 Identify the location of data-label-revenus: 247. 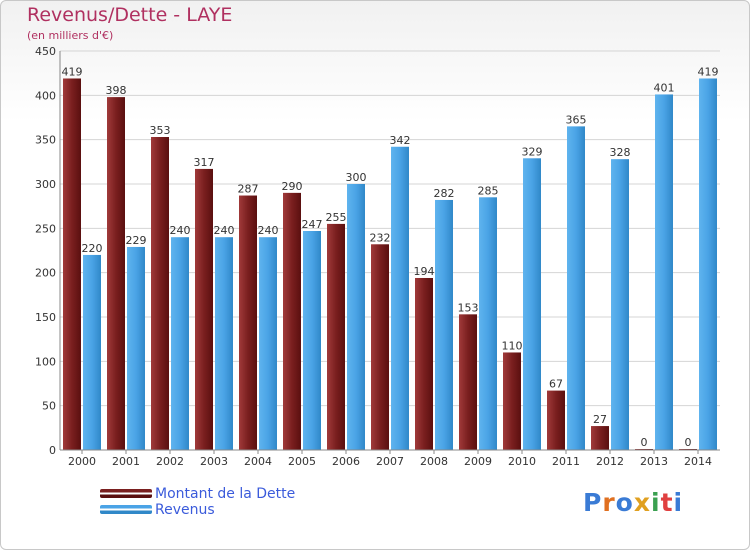
(312, 224).